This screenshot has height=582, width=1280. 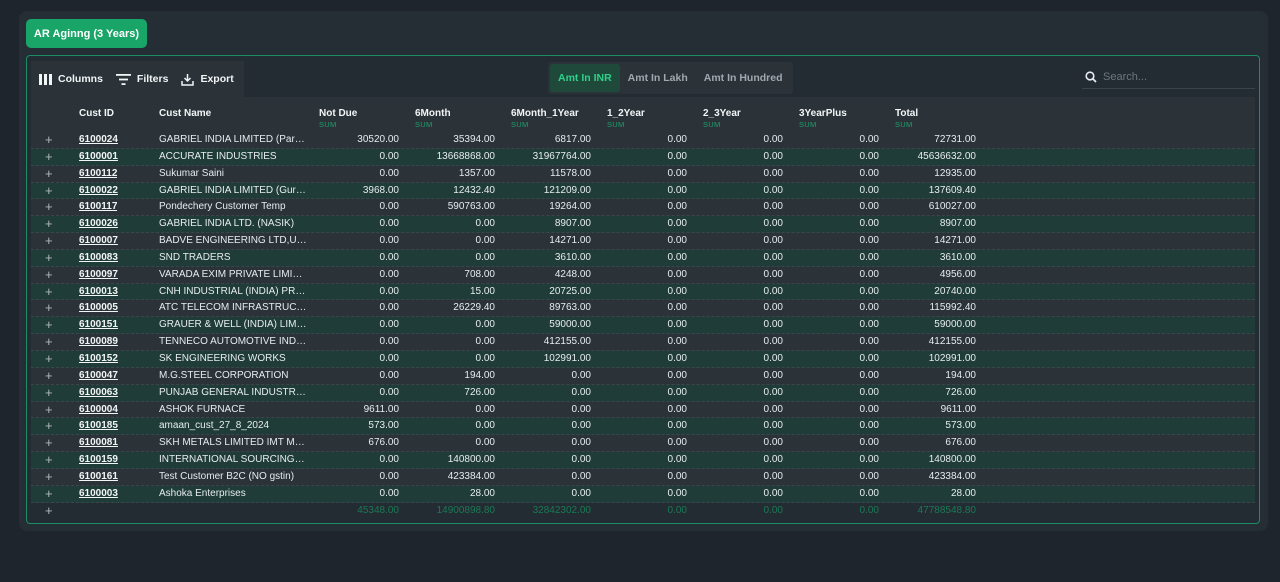 What do you see at coordinates (98, 325) in the screenshot?
I see `cust-id-link: 6100151` at bounding box center [98, 325].